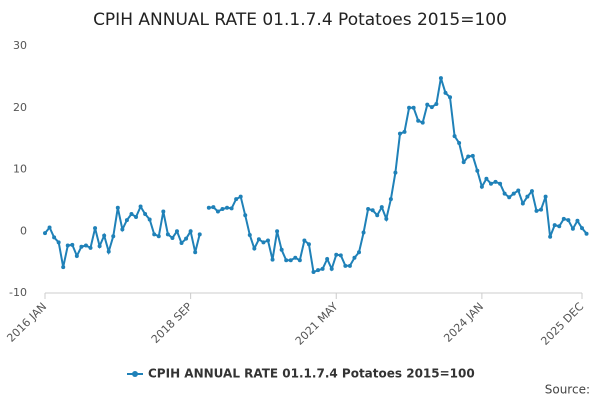  What do you see at coordinates (20, 169) in the screenshot?
I see `y-tick-label: 10` at bounding box center [20, 169].